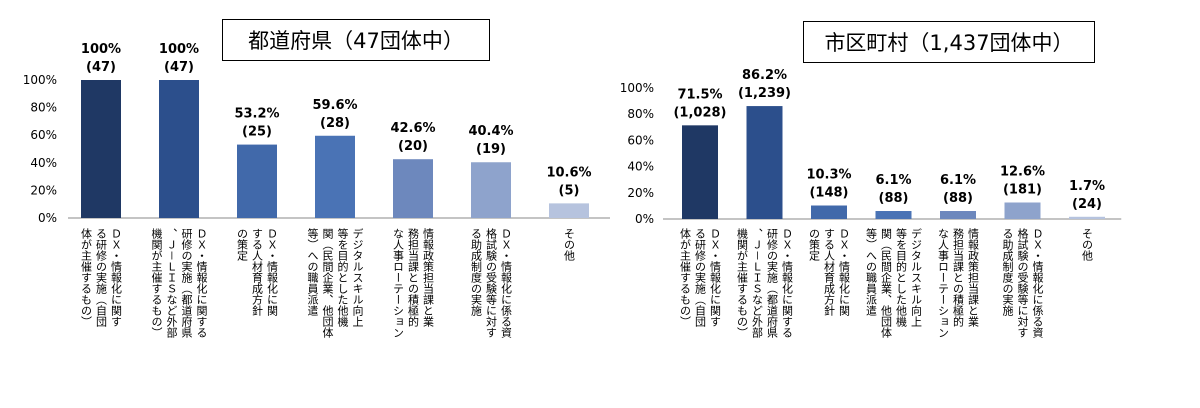 The height and width of the screenshot is (408, 1200). Describe the element at coordinates (242, 245) in the screenshot. I see `left-category-label: の策定` at that location.